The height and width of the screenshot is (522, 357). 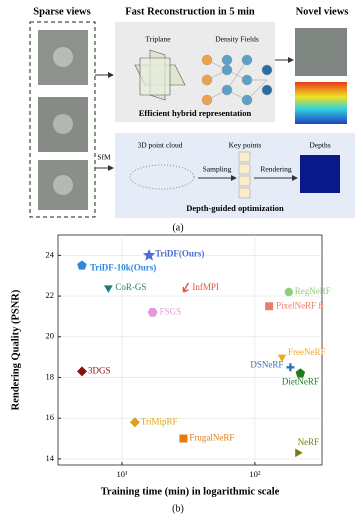 I want to click on views-box, so click(x=62, y=119).